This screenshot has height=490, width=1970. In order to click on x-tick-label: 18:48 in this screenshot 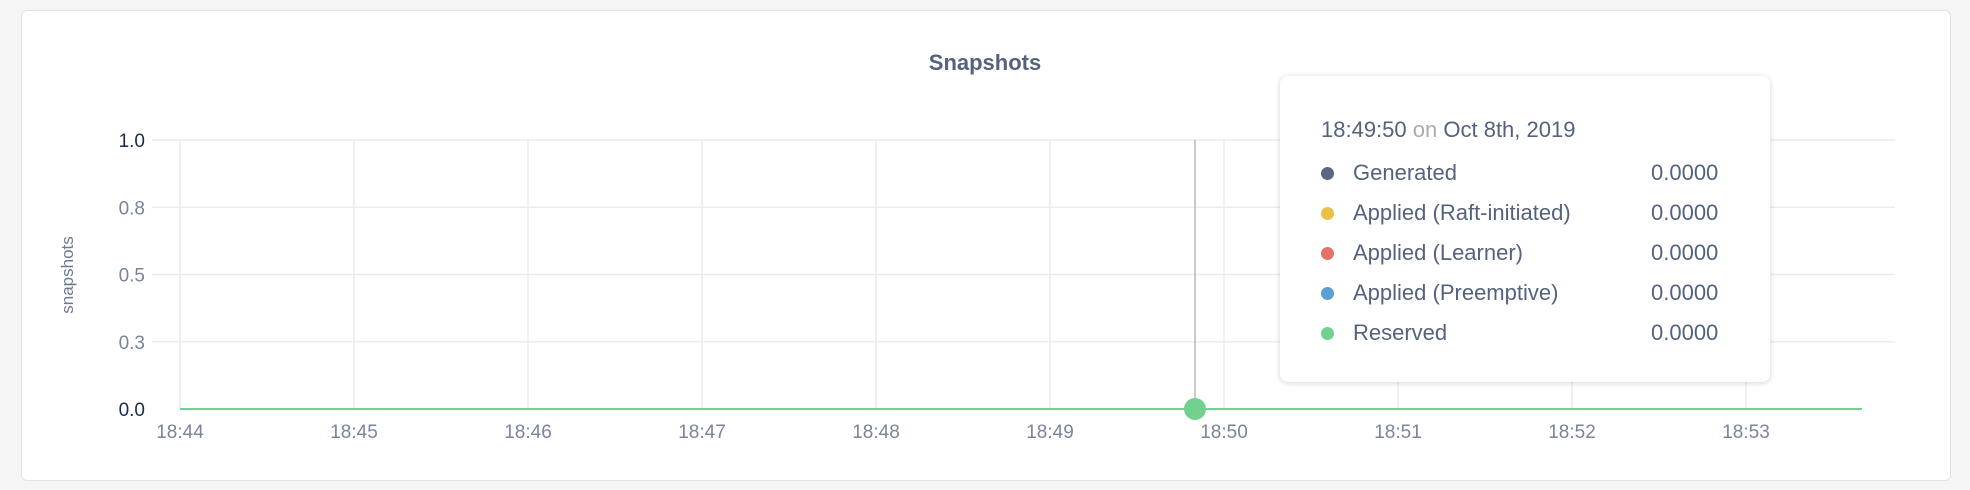, I will do `click(876, 432)`.